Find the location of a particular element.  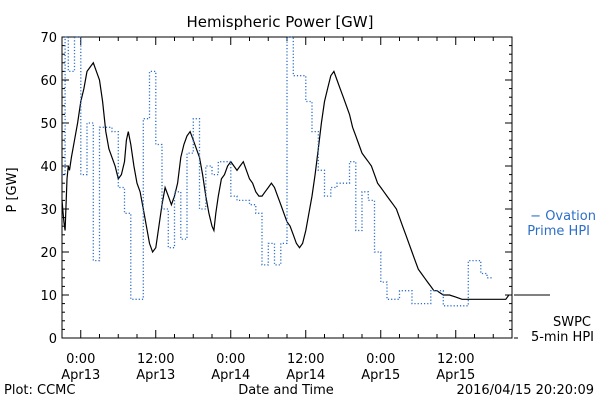

plot-credit: Plot: CCMC is located at coordinates (39, 390).